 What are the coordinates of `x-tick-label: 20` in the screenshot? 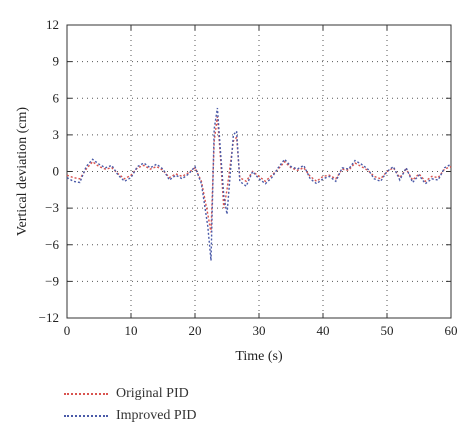 It's located at (195, 330).